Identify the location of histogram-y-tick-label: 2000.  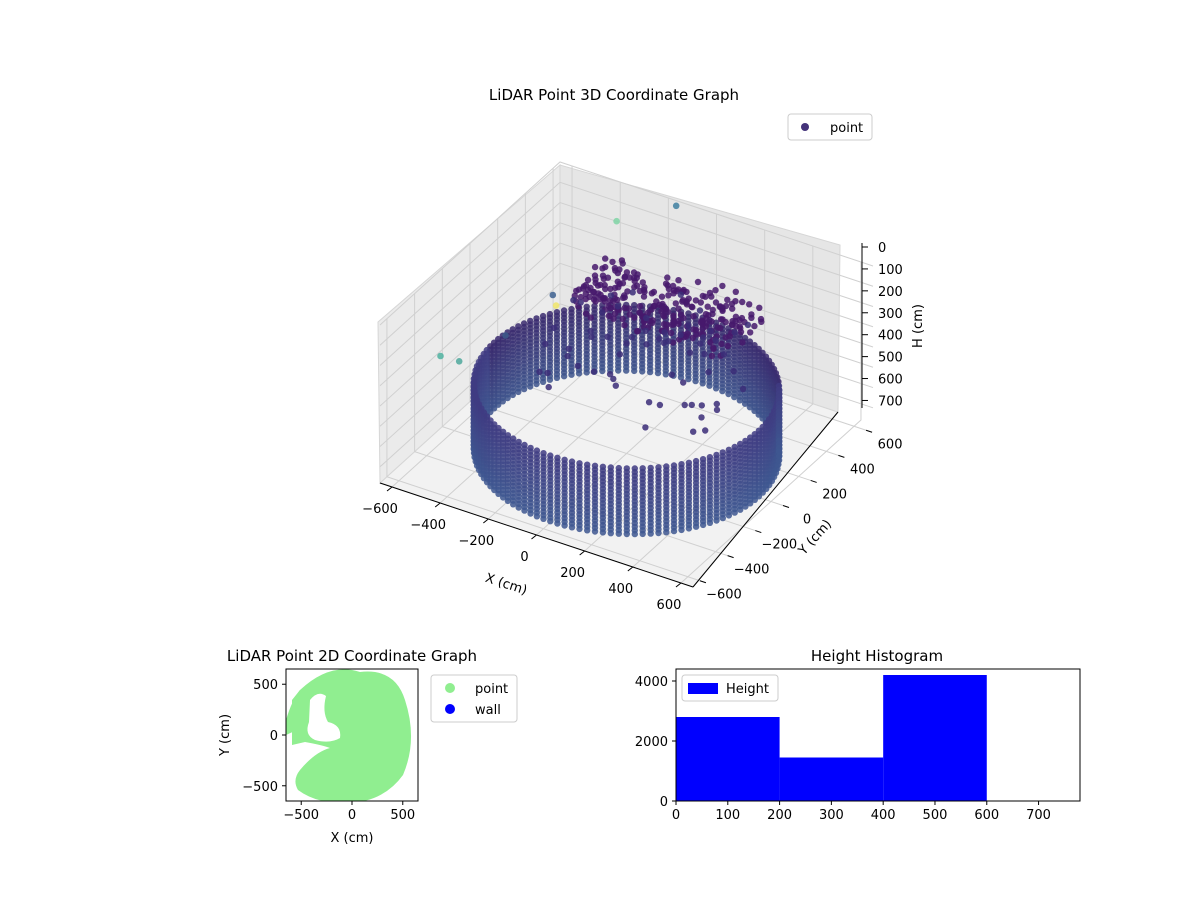
(651, 742).